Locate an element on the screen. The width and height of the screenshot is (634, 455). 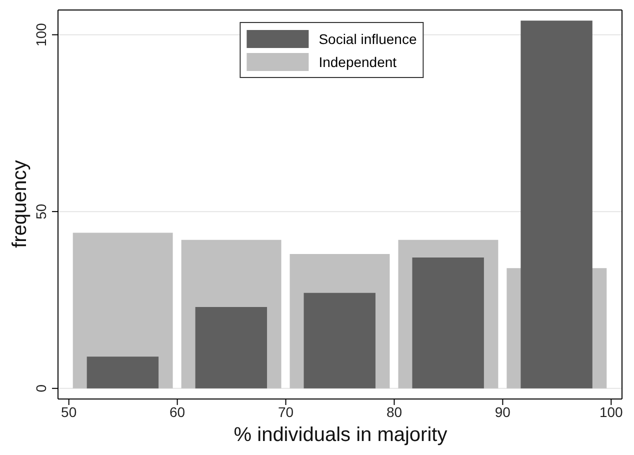
y-tick-label: 0 is located at coordinates (41, 388).